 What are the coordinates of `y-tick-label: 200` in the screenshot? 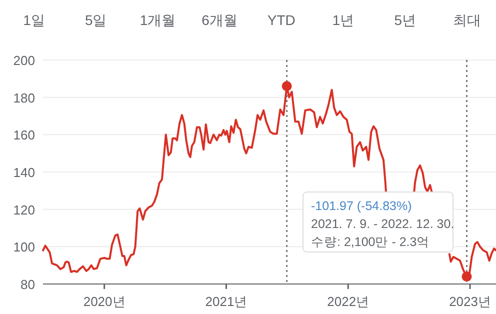 It's located at (24, 60).